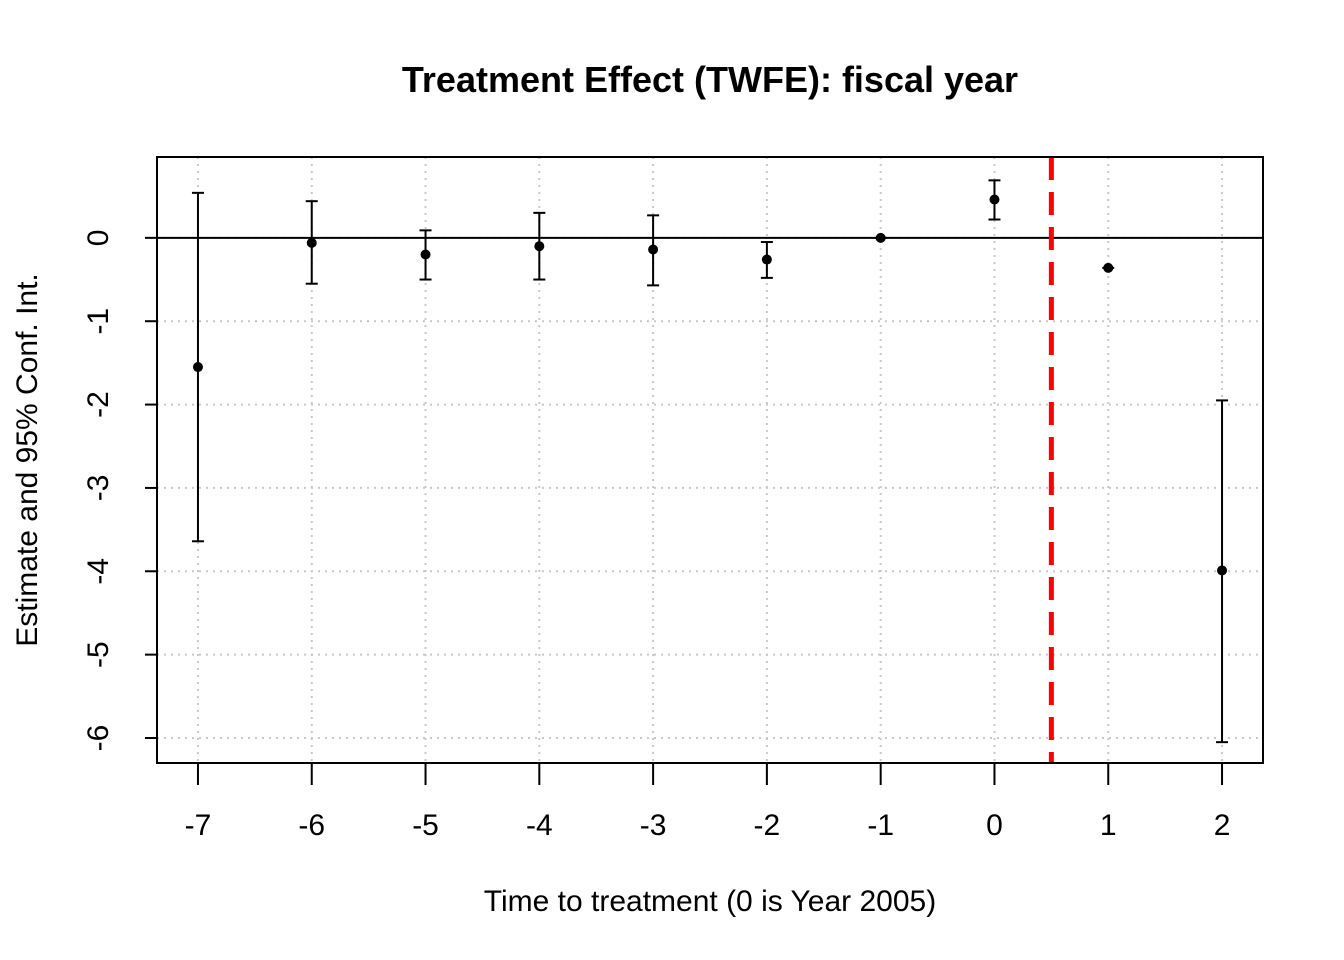 Image resolution: width=1344 pixels, height=960 pixels. Describe the element at coordinates (98, 738) in the screenshot. I see `y-tick-label: -6` at that location.